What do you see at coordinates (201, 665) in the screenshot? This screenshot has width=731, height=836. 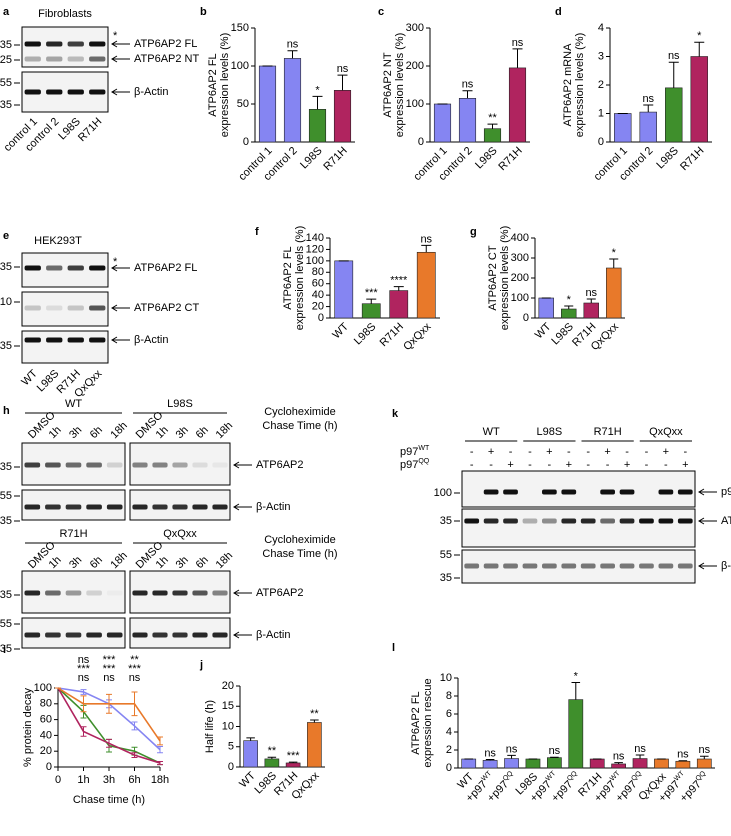 I see `panel-label: j` at bounding box center [201, 665].